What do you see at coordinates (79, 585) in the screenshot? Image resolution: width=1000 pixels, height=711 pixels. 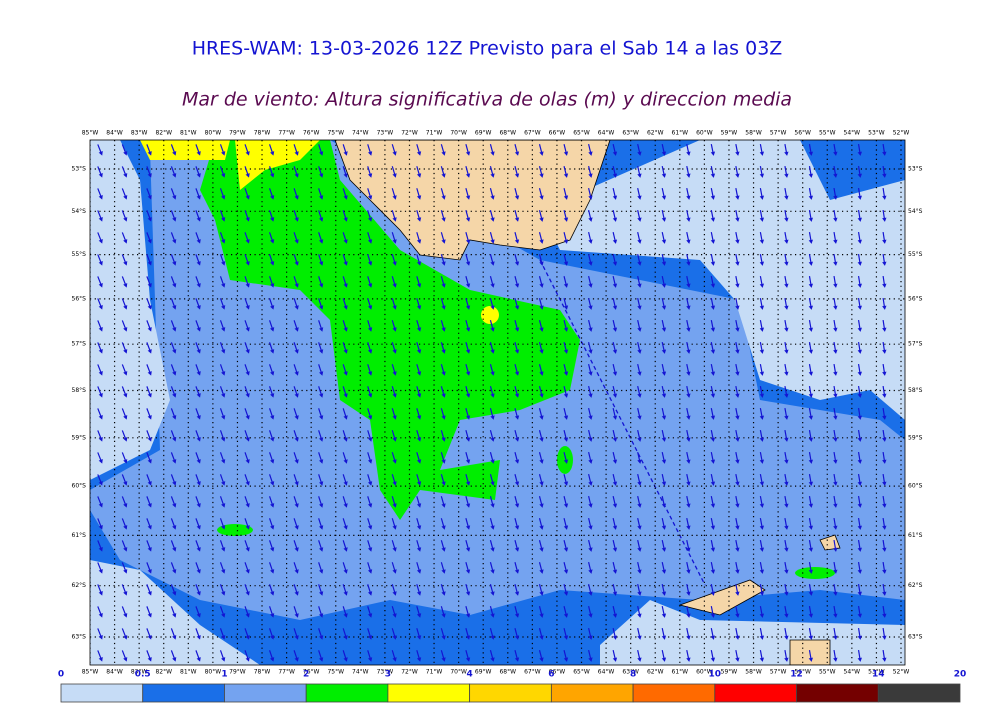 I see `lat-label-left: 62°S` at bounding box center [79, 585].